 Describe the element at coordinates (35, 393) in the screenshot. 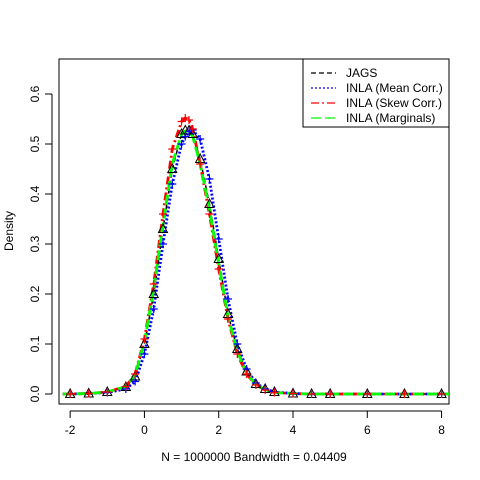

I see `y-tick-label: 0.0` at that location.